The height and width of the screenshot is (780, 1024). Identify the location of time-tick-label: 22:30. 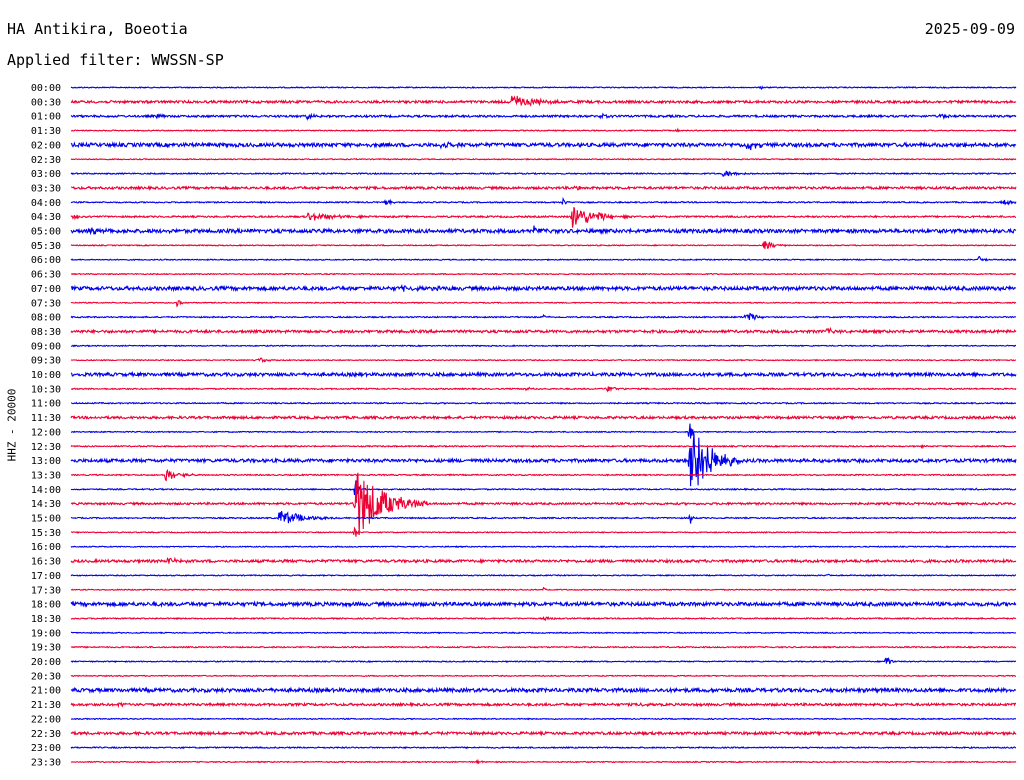
(46, 734).